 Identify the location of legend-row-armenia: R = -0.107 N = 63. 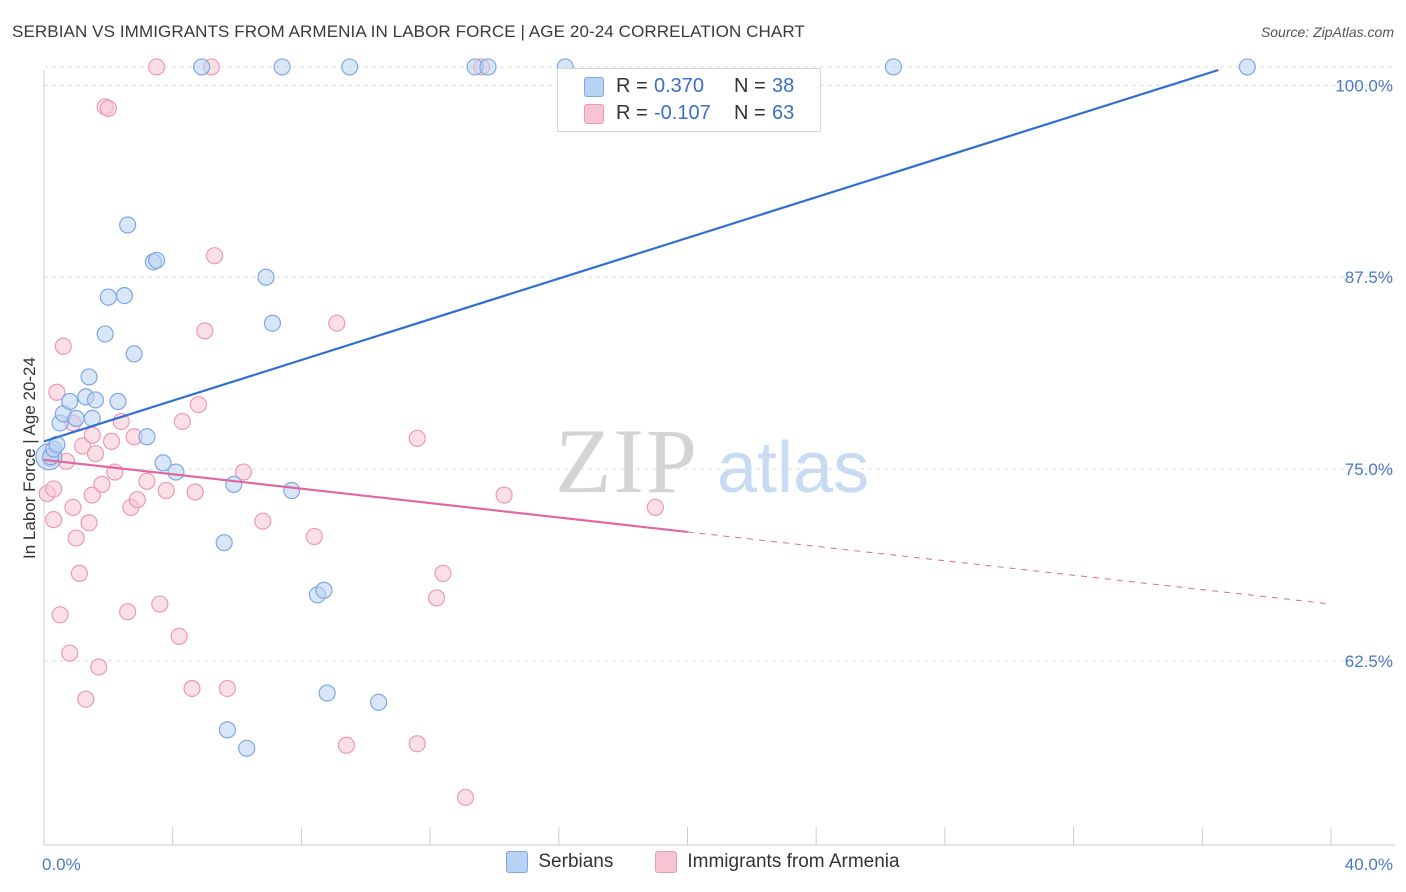
(689, 113).